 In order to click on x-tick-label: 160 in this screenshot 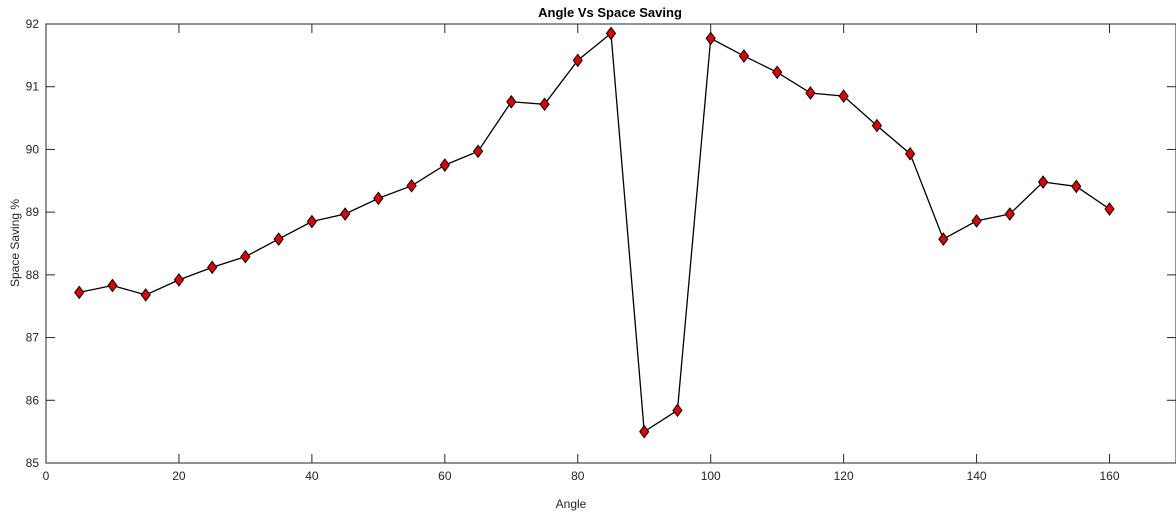, I will do `click(1110, 476)`.